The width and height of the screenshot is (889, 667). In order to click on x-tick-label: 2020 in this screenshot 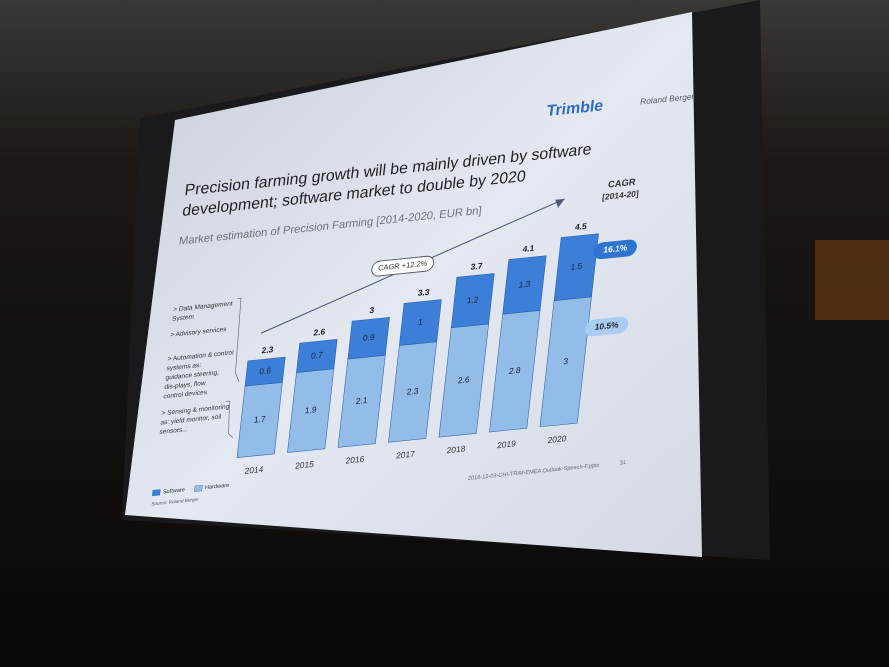, I will do `click(557, 439)`.